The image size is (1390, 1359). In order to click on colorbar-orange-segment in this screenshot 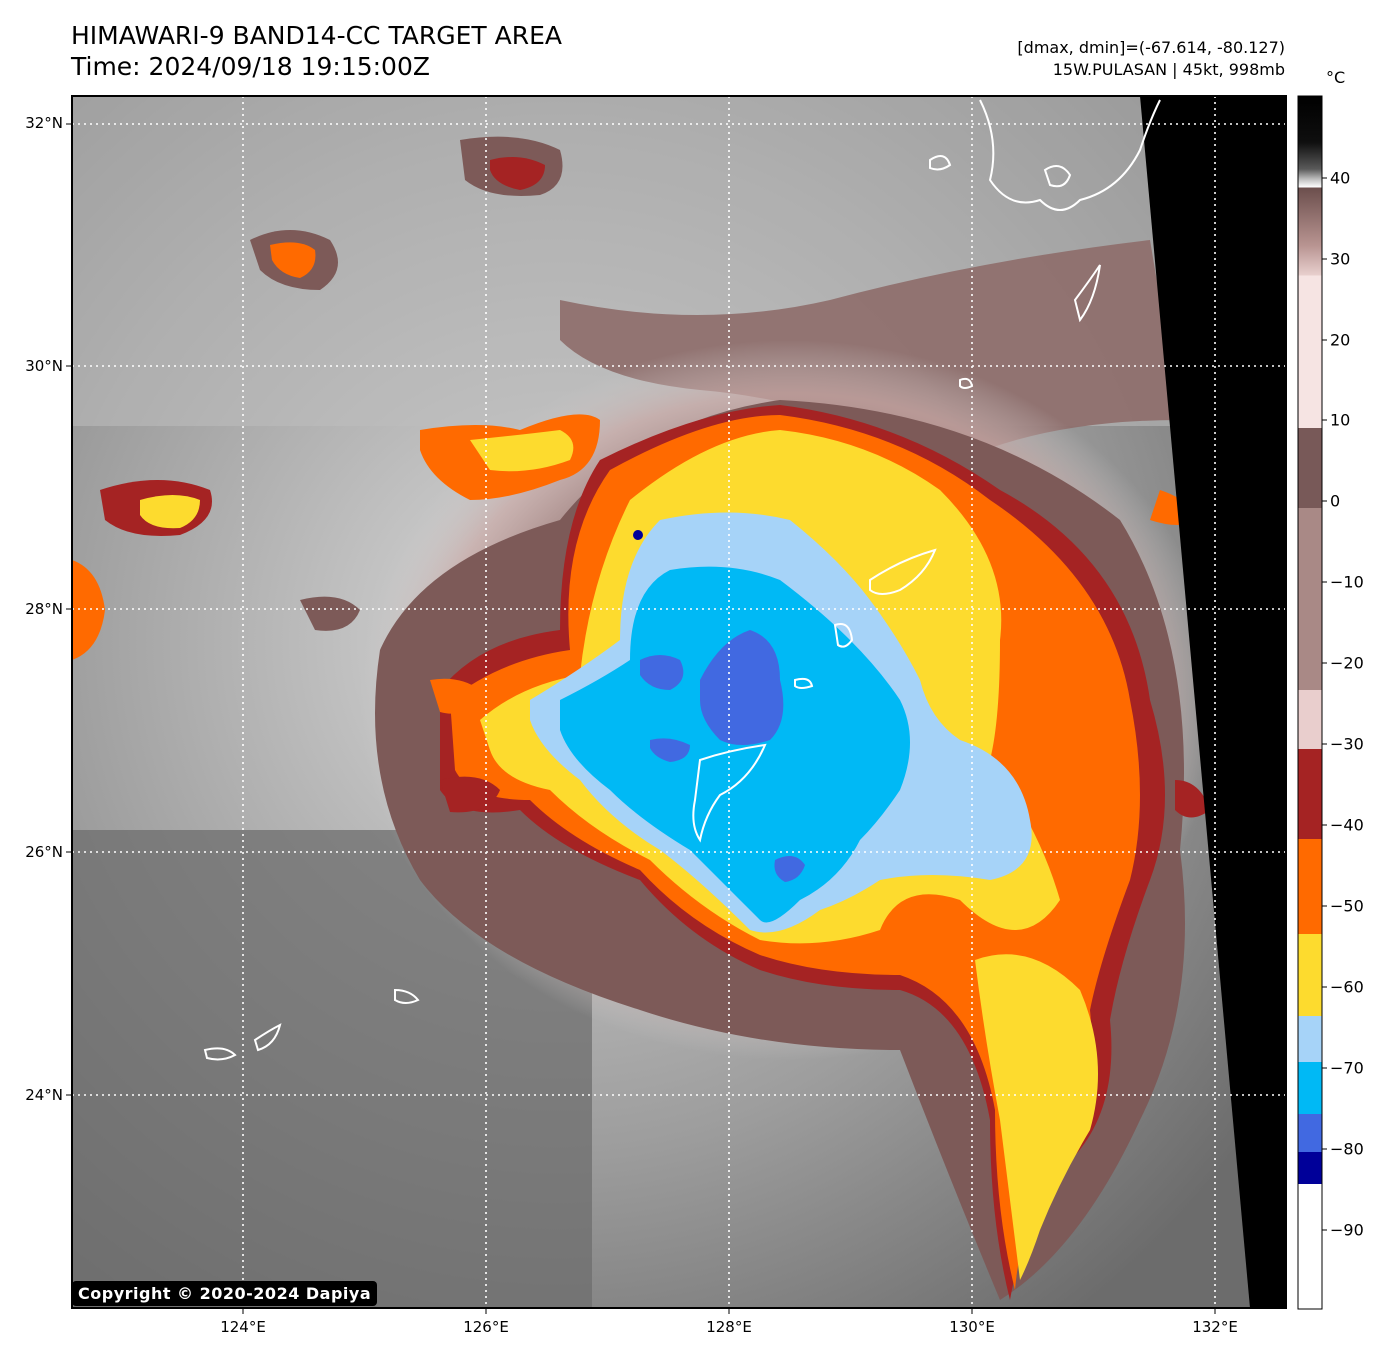, I will do `click(1310, 886)`.